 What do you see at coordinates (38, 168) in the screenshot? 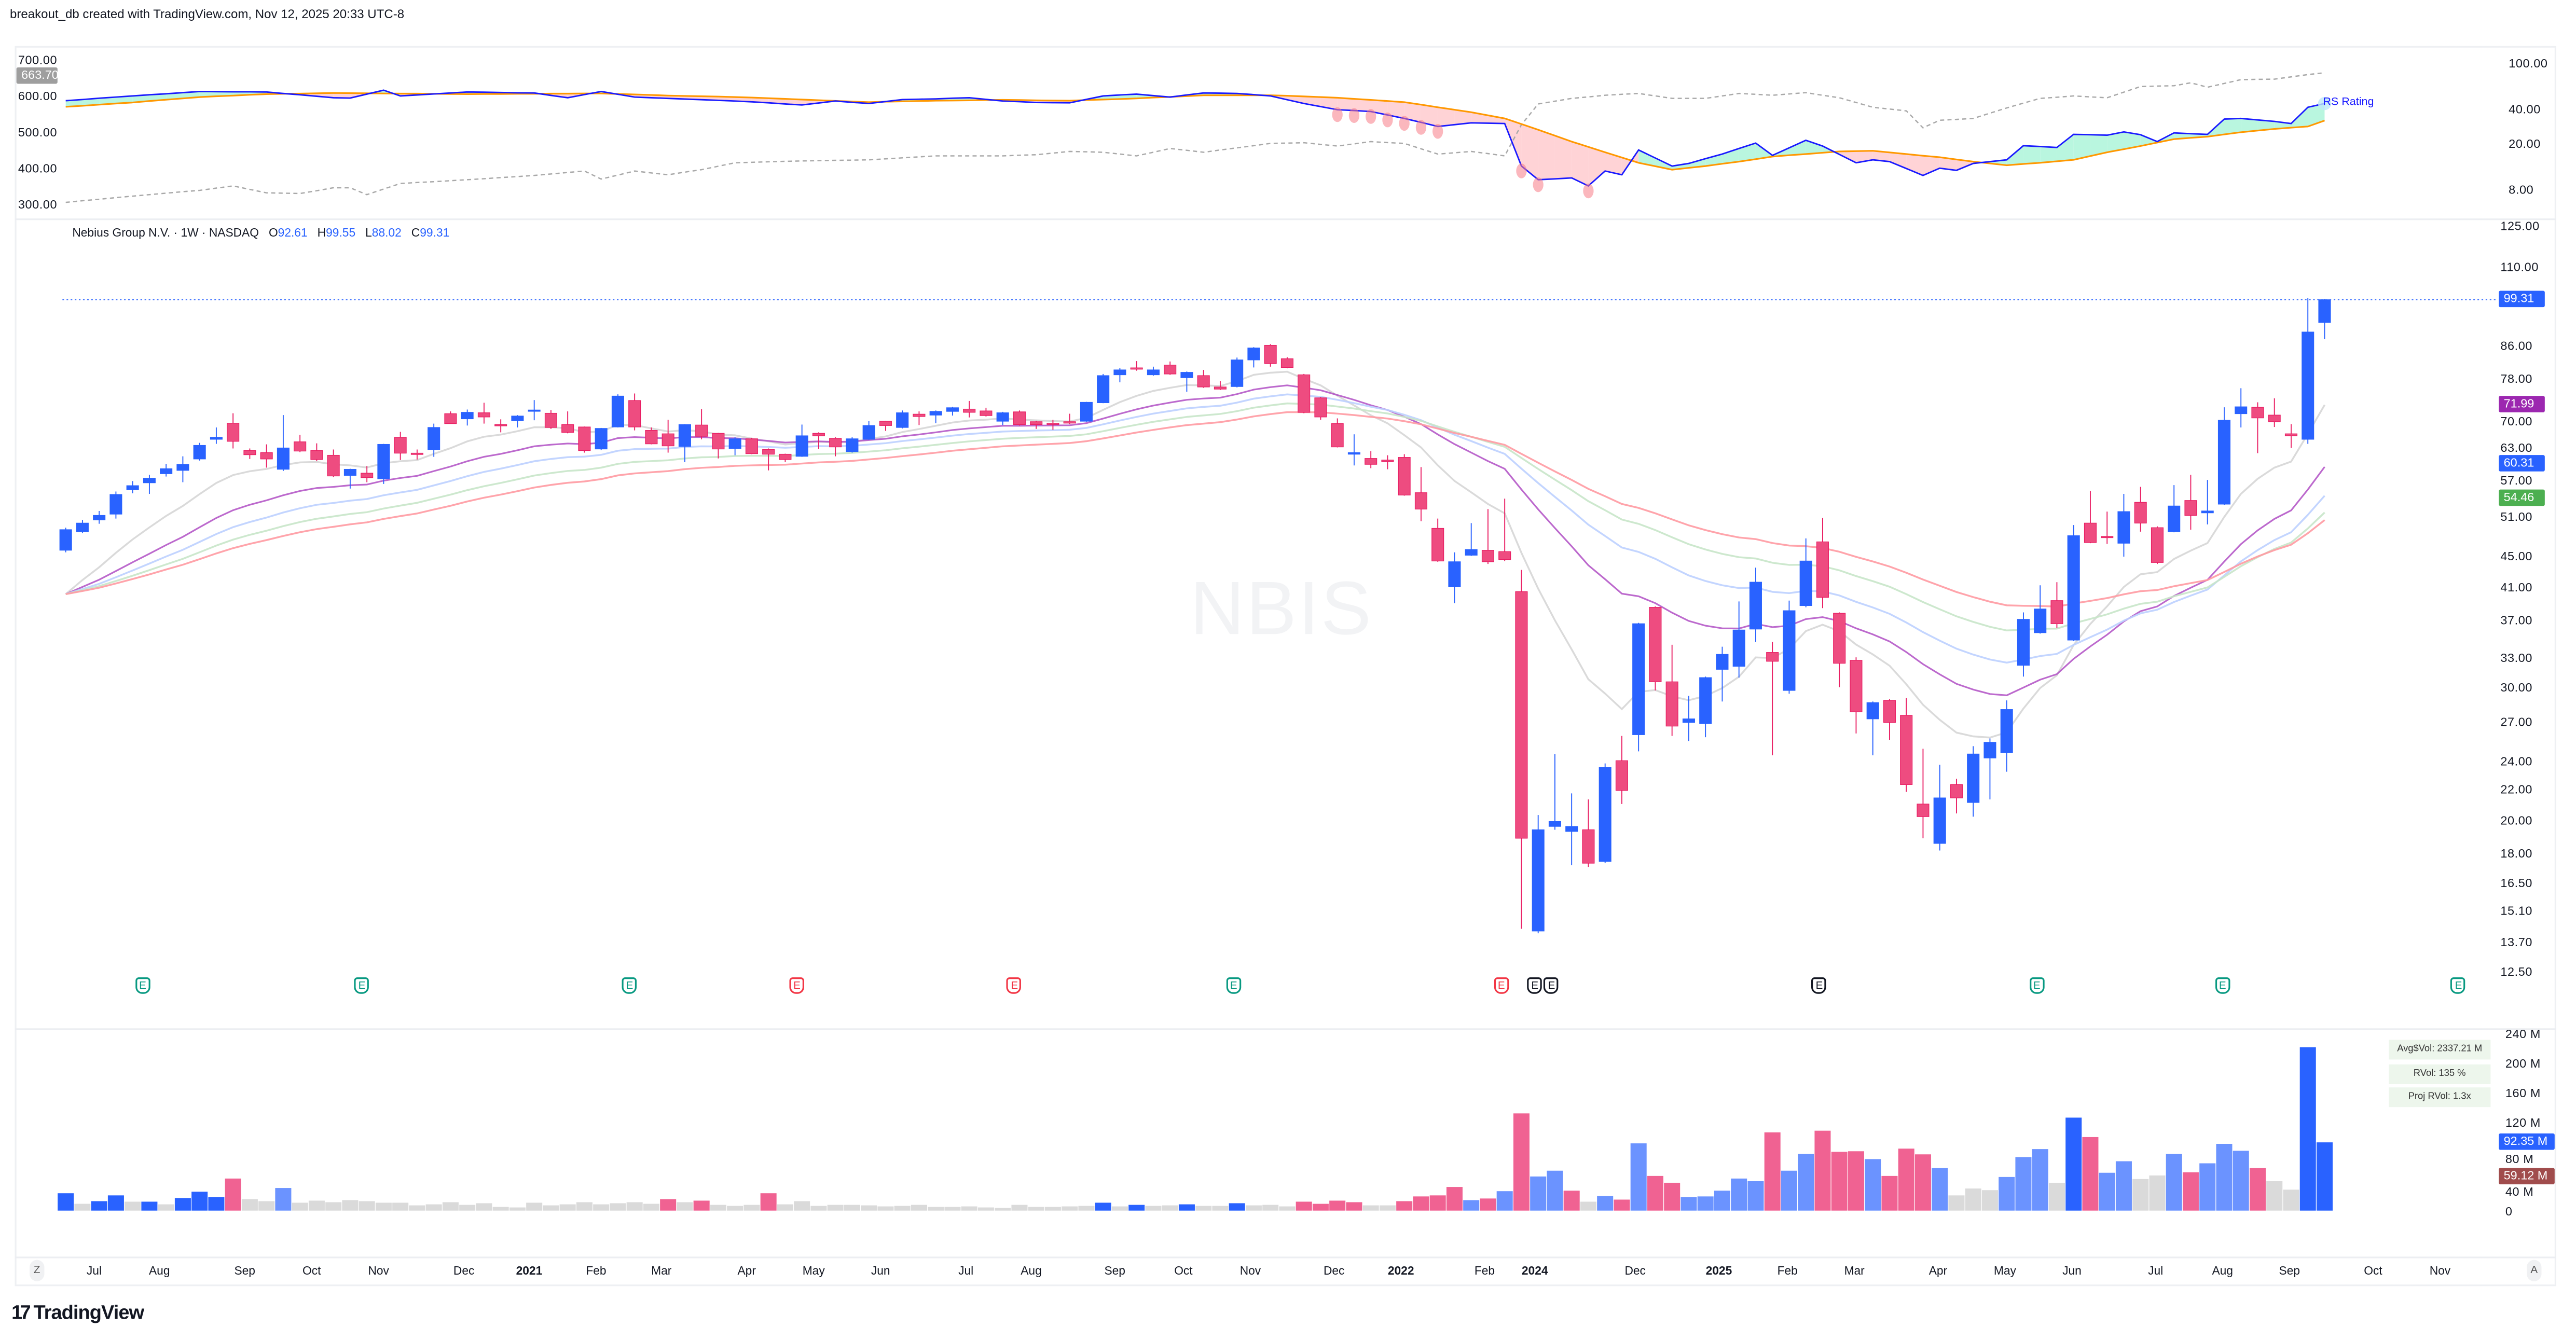
I see `rs-left-axis-tick: 400.00` at bounding box center [38, 168].